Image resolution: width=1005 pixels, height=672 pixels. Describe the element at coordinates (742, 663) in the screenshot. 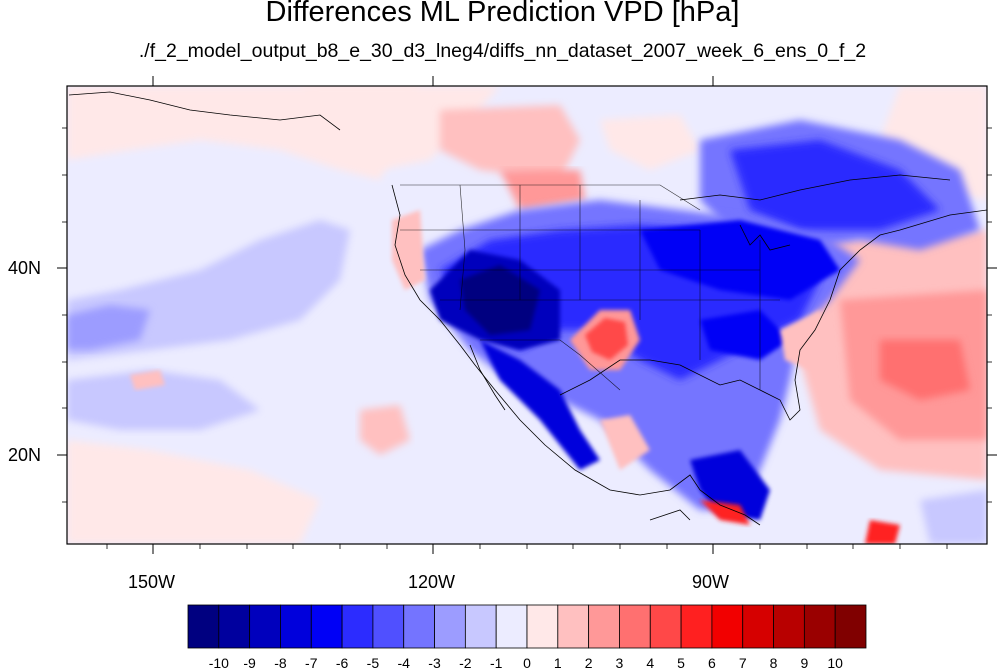

I see `colorbar-label: 7` at that location.